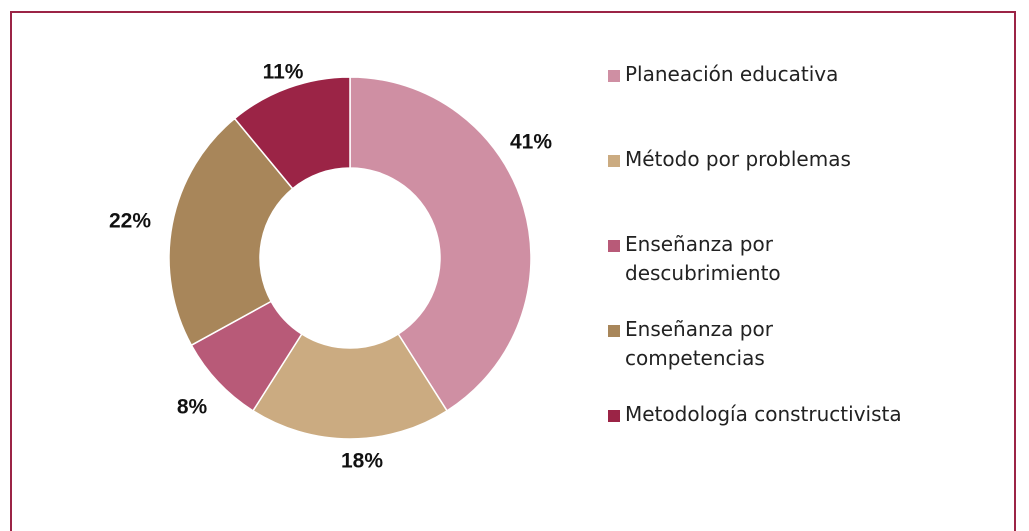  Describe the element at coordinates (531, 142) in the screenshot. I see `data-label: 41%` at that location.